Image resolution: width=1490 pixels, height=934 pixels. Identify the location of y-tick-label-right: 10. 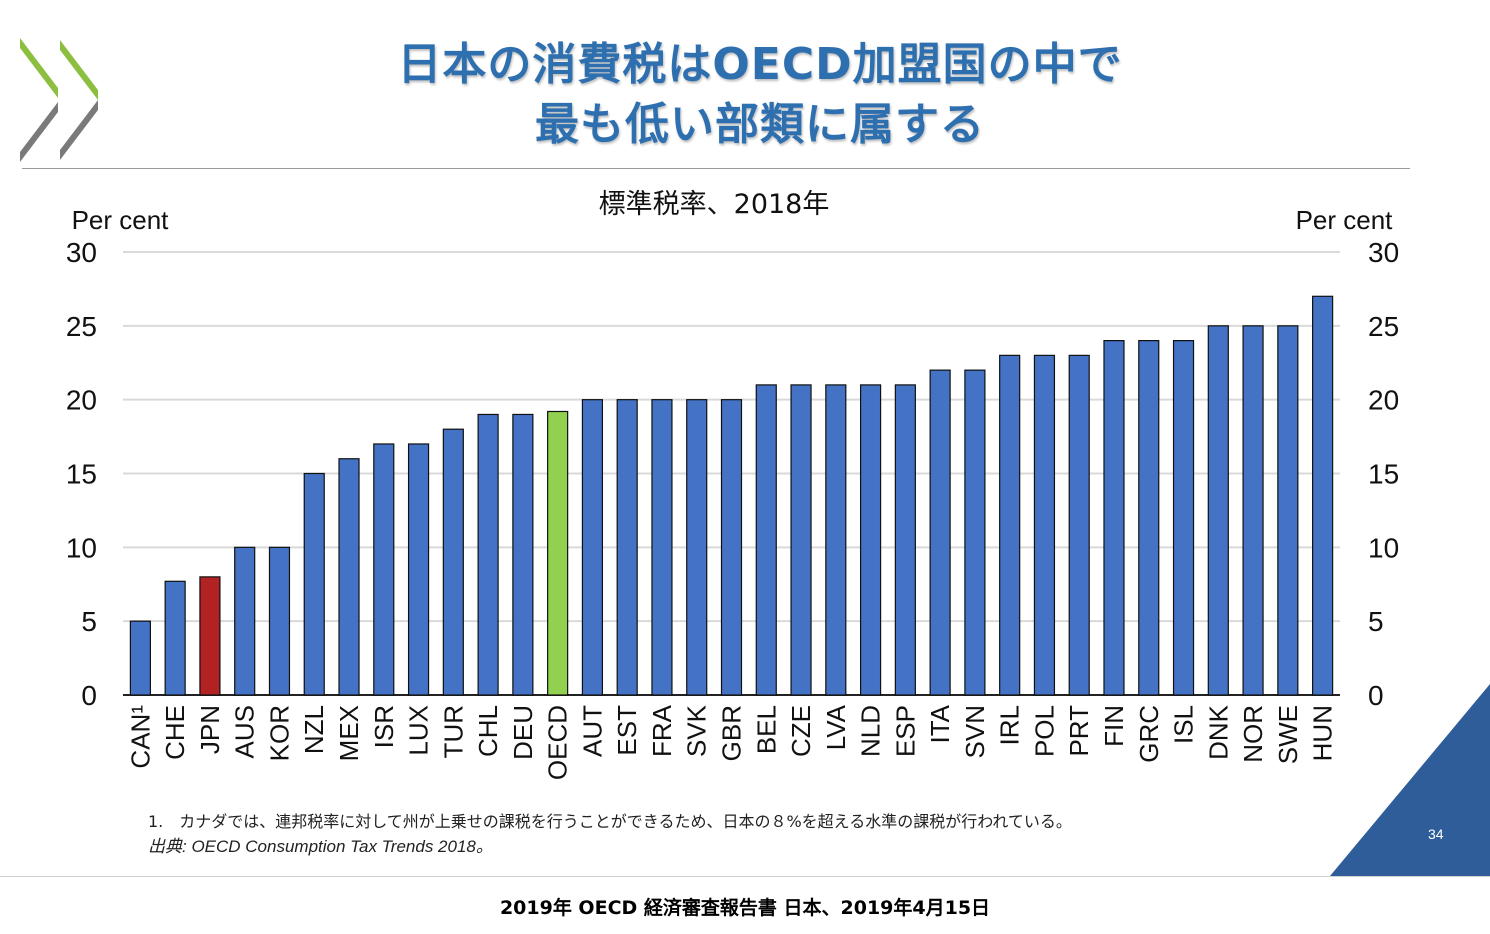
(1383, 547).